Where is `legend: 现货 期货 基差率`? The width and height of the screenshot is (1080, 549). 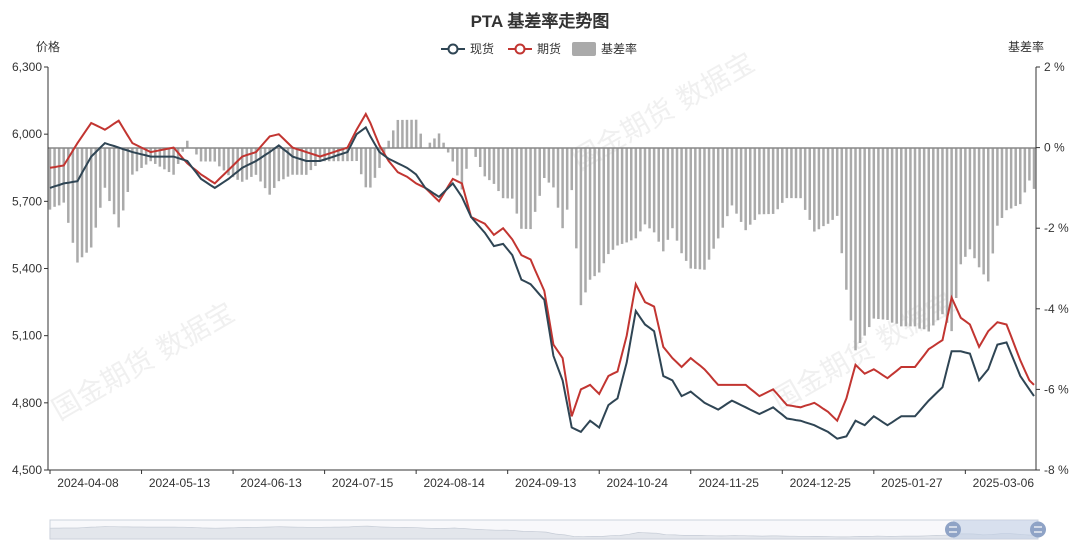
legend: 现货 期货 基差率 is located at coordinates (539, 48).